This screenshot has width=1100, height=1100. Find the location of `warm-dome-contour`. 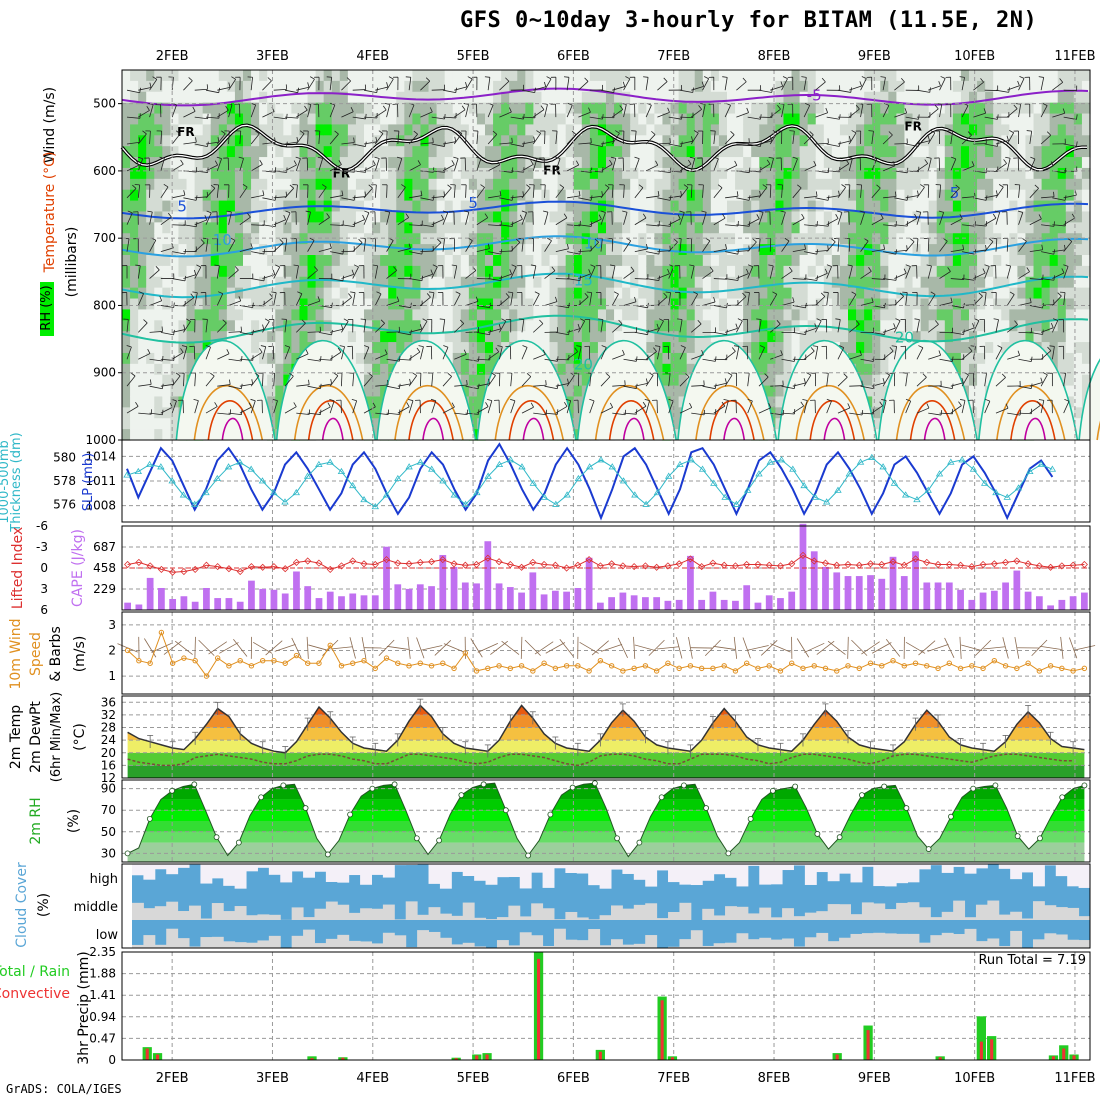

warm-dome-contour is located at coordinates (730, 412).